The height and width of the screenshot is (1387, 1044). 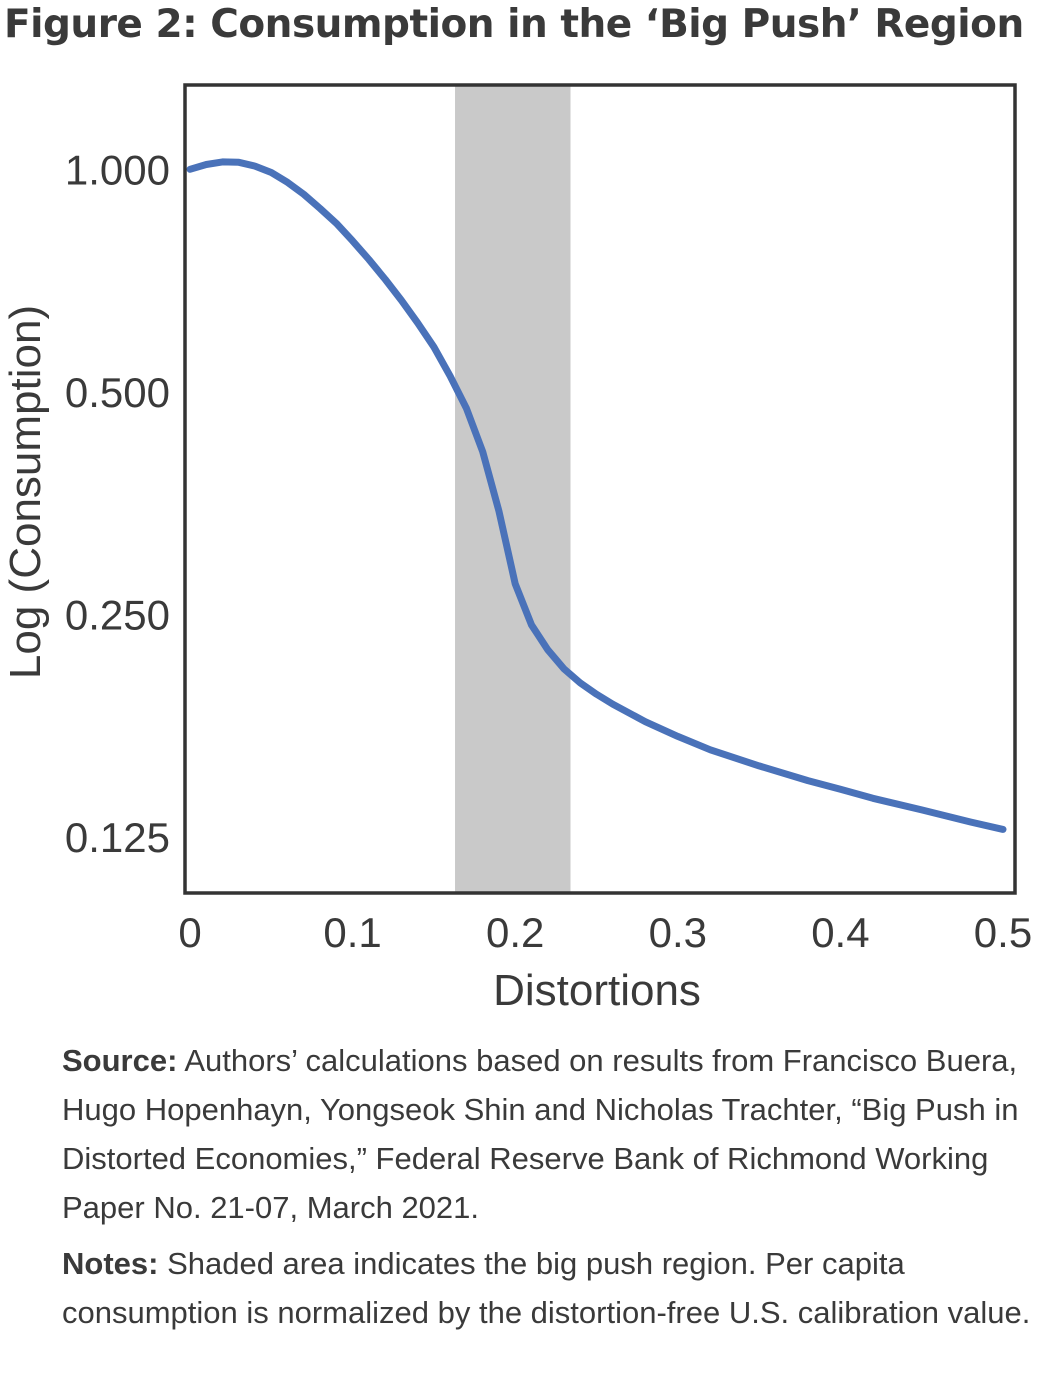 I want to click on x-tick-label: 0.5, so click(x=1003, y=932).